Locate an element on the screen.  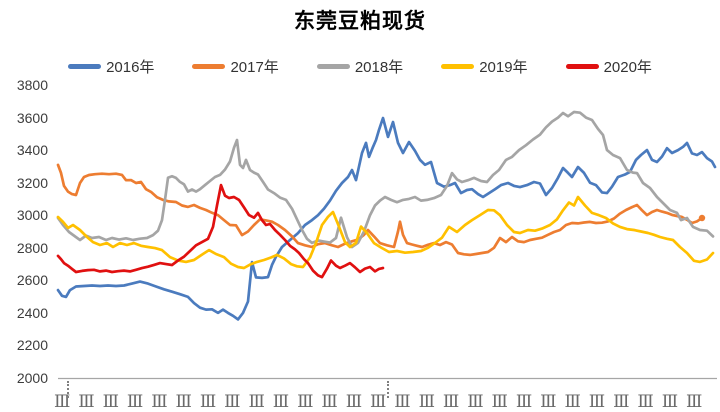
legend-label: 2017年 is located at coordinates (254, 67).